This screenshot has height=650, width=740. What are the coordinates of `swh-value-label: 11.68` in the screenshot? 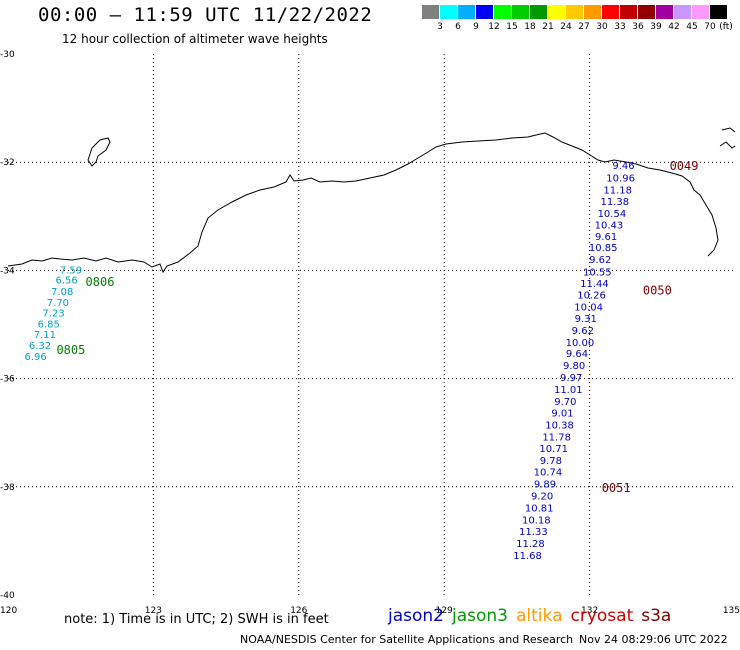 It's located at (527, 556).